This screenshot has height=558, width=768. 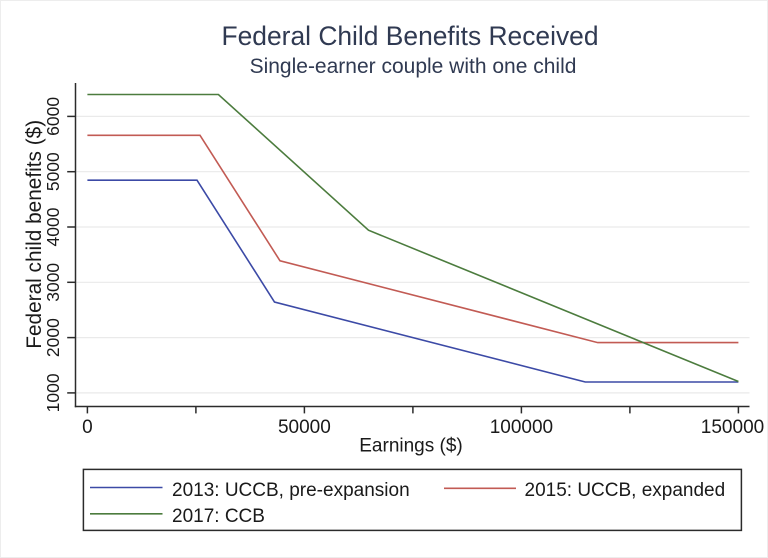 What do you see at coordinates (53, 282) in the screenshot?
I see `svg-text: 3000` at bounding box center [53, 282].